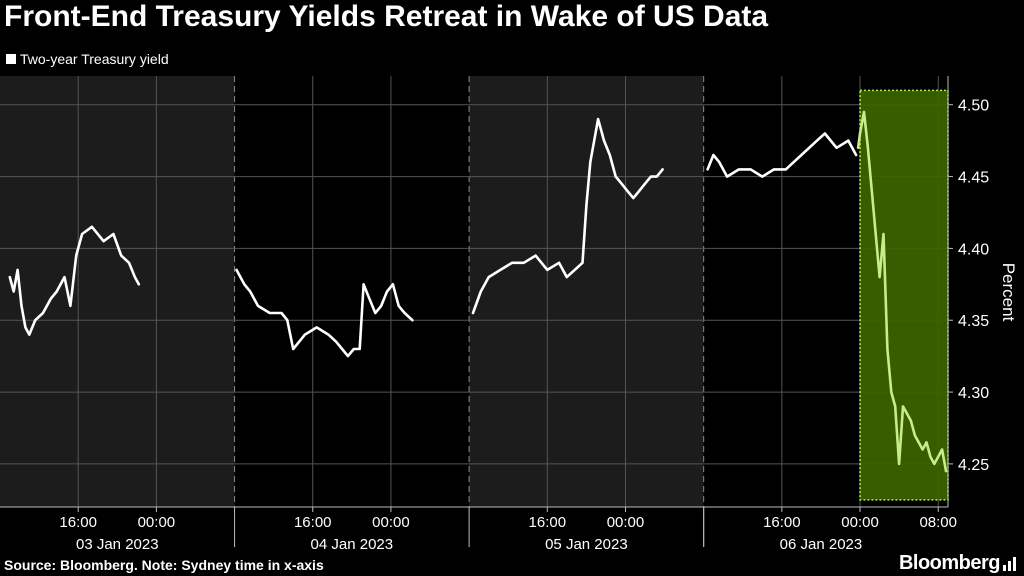  I want to click on y-tick-label: 4.40, so click(973, 249).